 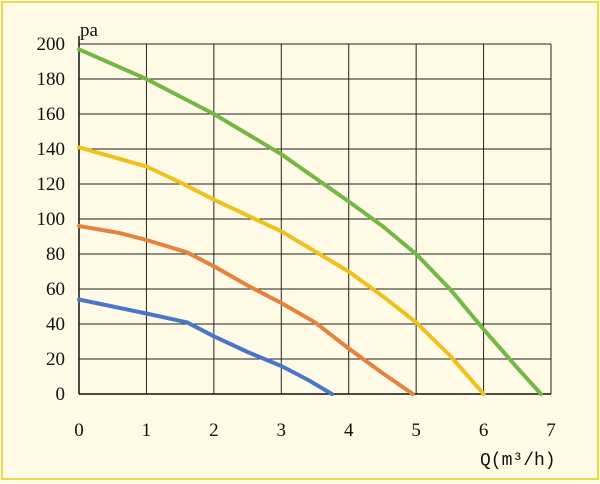 What do you see at coordinates (61, 394) in the screenshot?
I see `y-tick-label-0: 0` at bounding box center [61, 394].